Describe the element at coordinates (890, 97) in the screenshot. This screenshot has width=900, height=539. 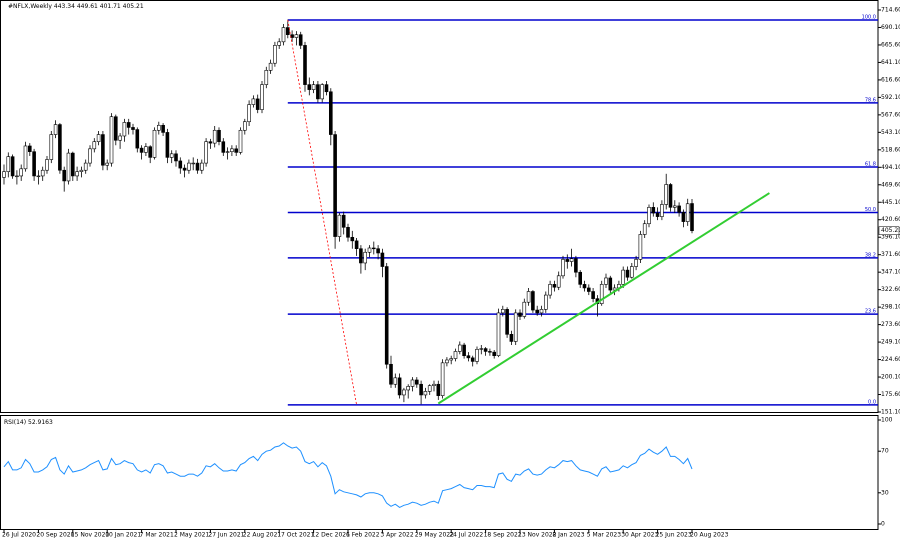
I see `y-tick-label: 592.10` at that location.